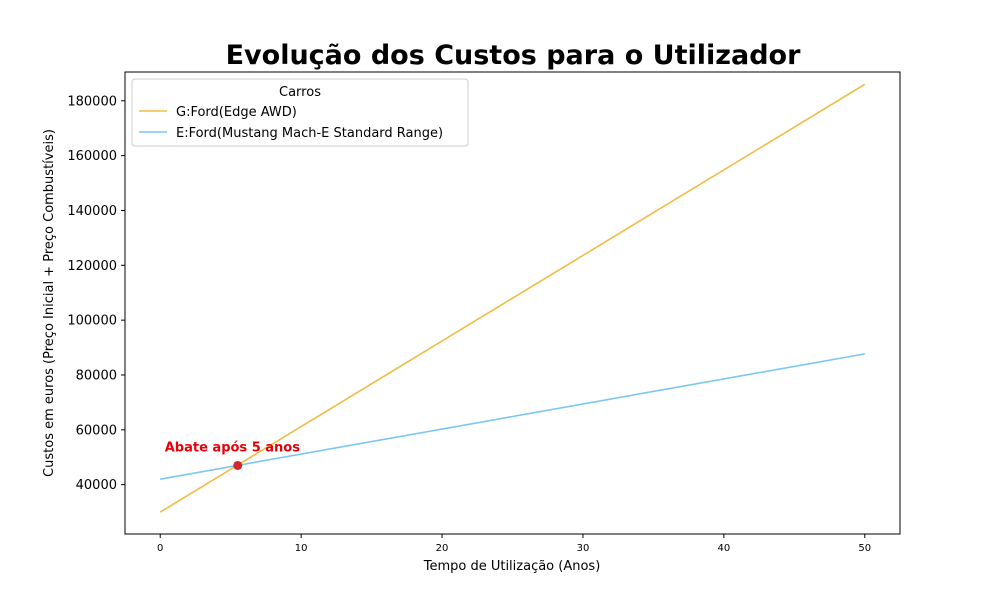 This screenshot has height=600, width=1000. Describe the element at coordinates (301, 548) in the screenshot. I see `x-tick-label: 10` at that location.